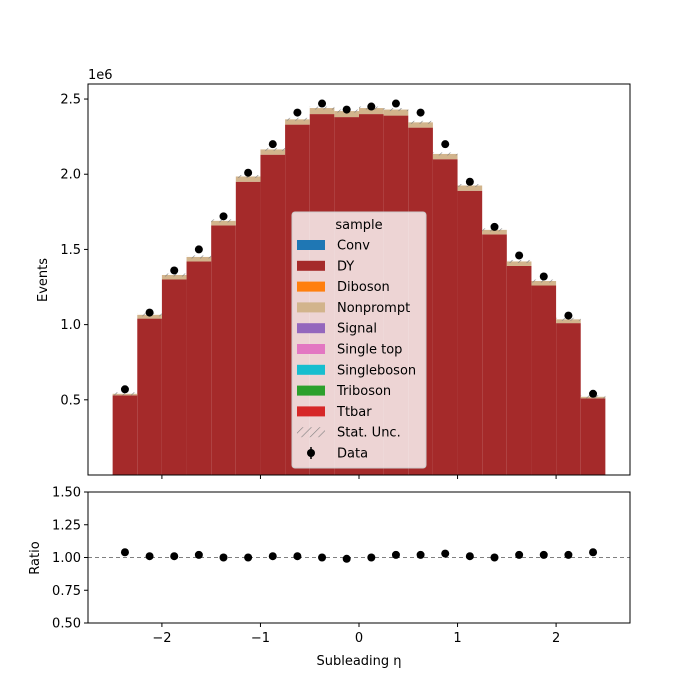 This screenshot has width=700, height=700. What do you see at coordinates (70, 250) in the screenshot?
I see `y-tick-label: 1.5` at bounding box center [70, 250].